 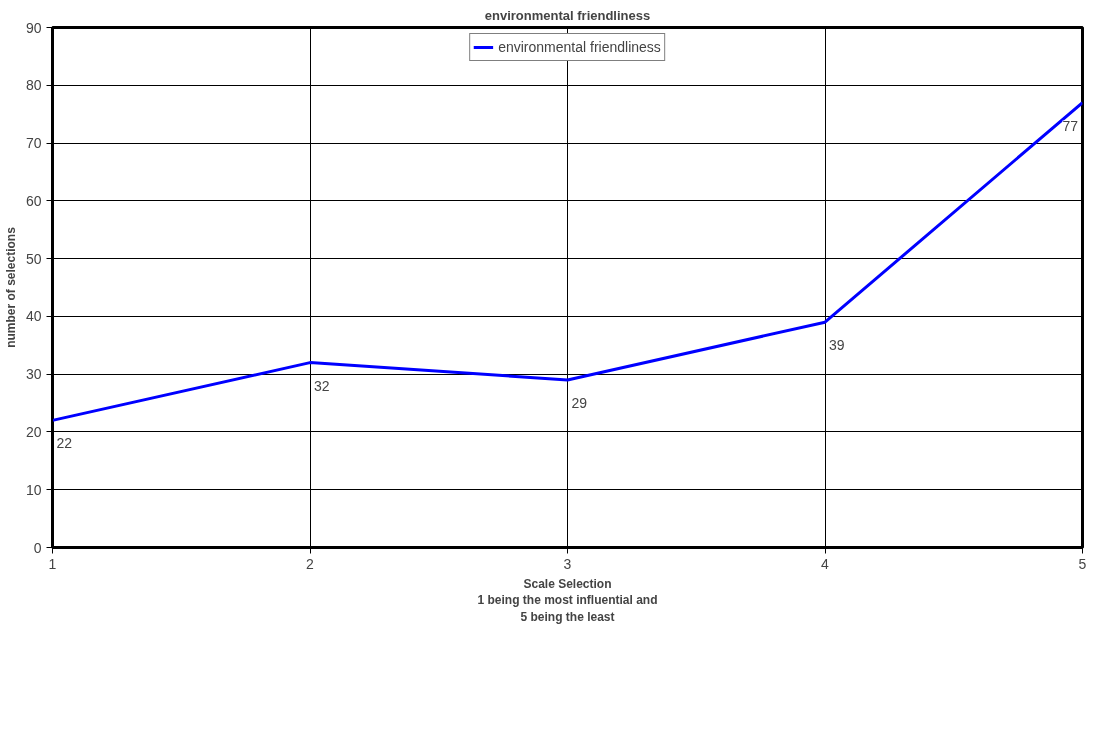 What do you see at coordinates (33, 85) in the screenshot?
I see `y-tick-label: 80` at bounding box center [33, 85].